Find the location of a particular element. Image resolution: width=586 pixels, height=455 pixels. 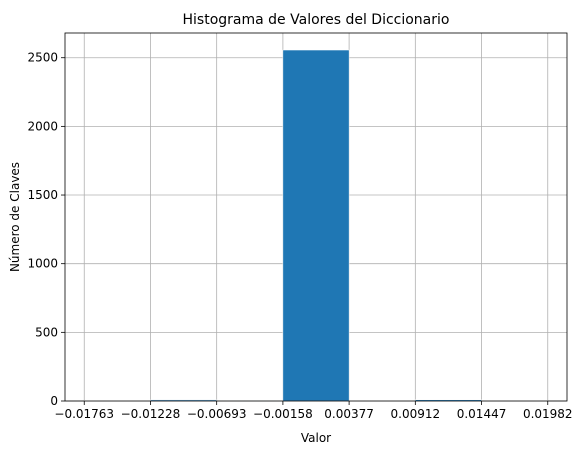

x-tick-label-0: −0.01763 is located at coordinates (84, 414).